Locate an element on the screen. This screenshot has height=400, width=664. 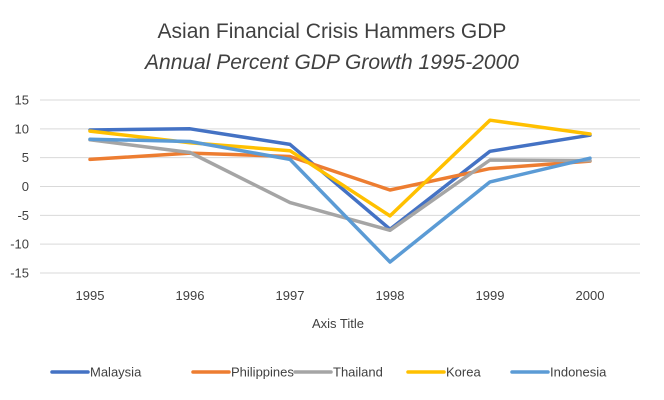
chart-subtitle: Annual Percent GDP Growth 1995-2000 is located at coordinates (331, 62).